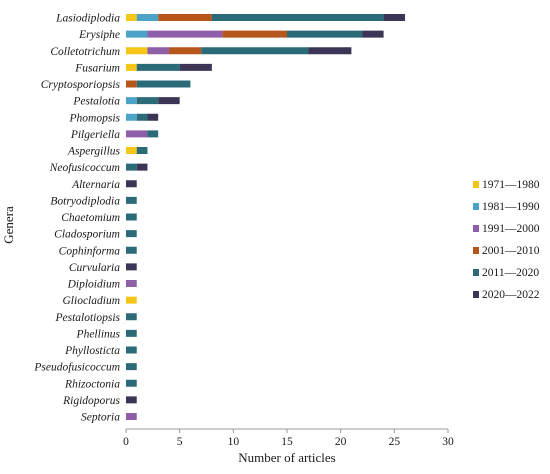 The height and width of the screenshot is (474, 550). I want to click on category-label: Neofusicoccum, so click(84, 168).